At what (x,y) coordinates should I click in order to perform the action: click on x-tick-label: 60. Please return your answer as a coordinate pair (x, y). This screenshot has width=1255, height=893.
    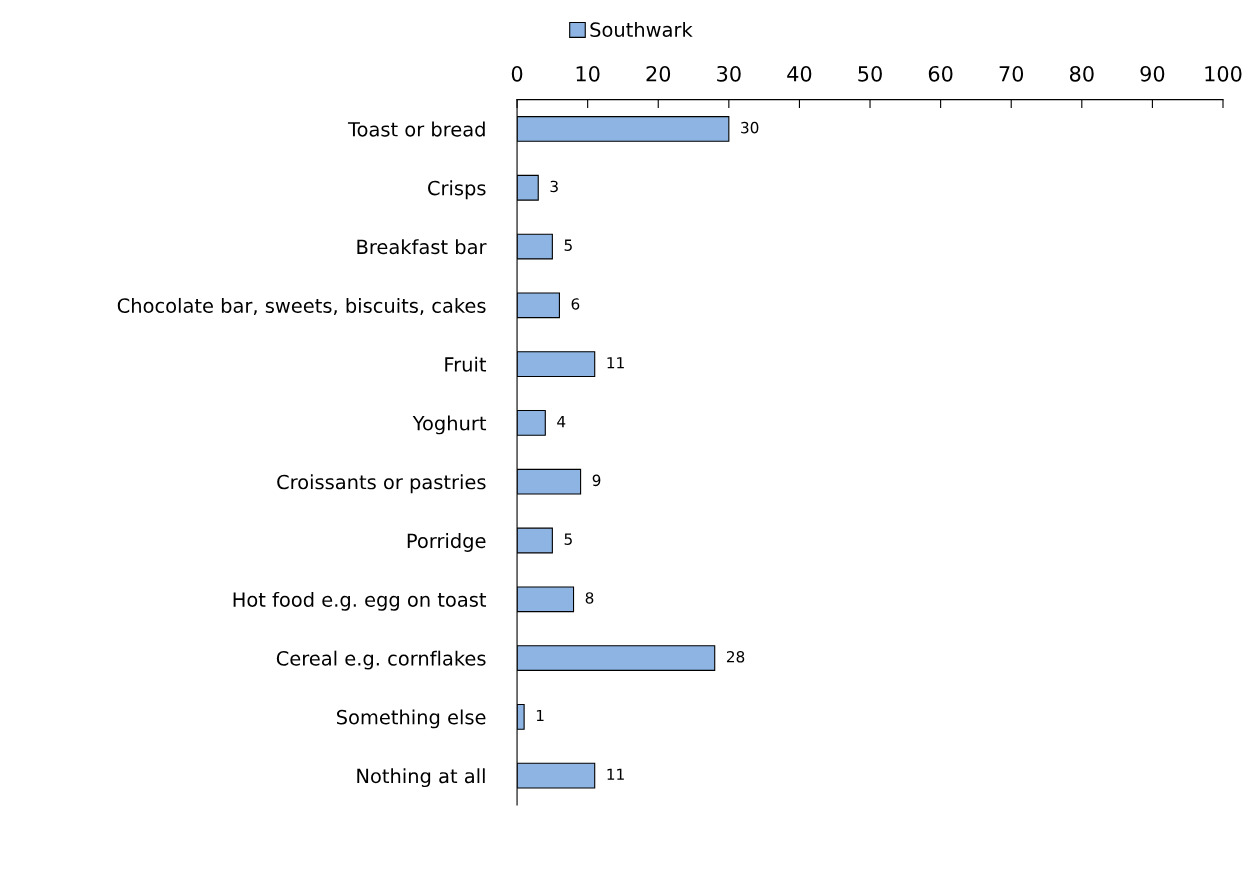
    Looking at the image, I should click on (940, 73).